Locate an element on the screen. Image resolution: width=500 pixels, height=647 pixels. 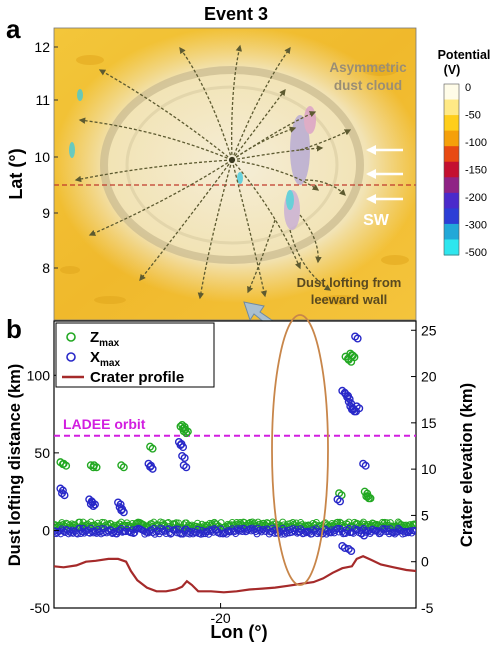
legend-z-name: Z is located at coordinates (94, 337).